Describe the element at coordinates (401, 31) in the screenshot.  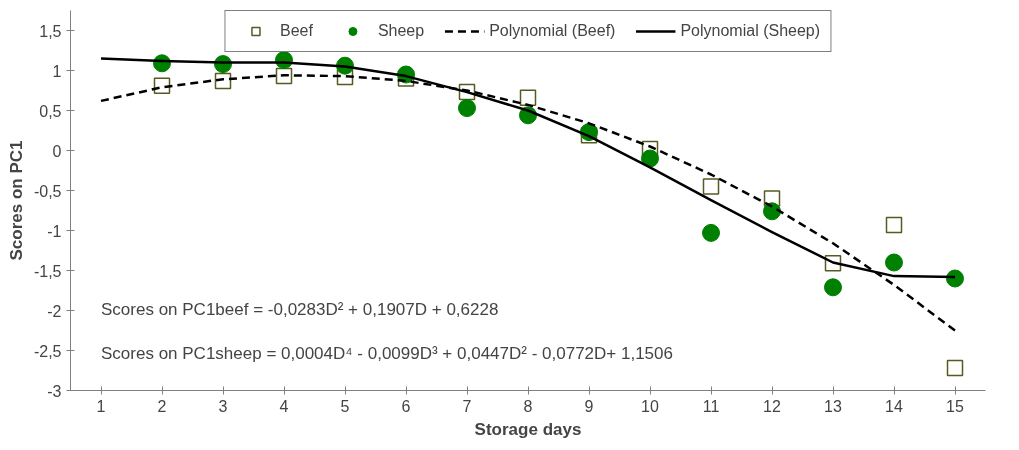
I see `legend-label: Sheep` at that location.